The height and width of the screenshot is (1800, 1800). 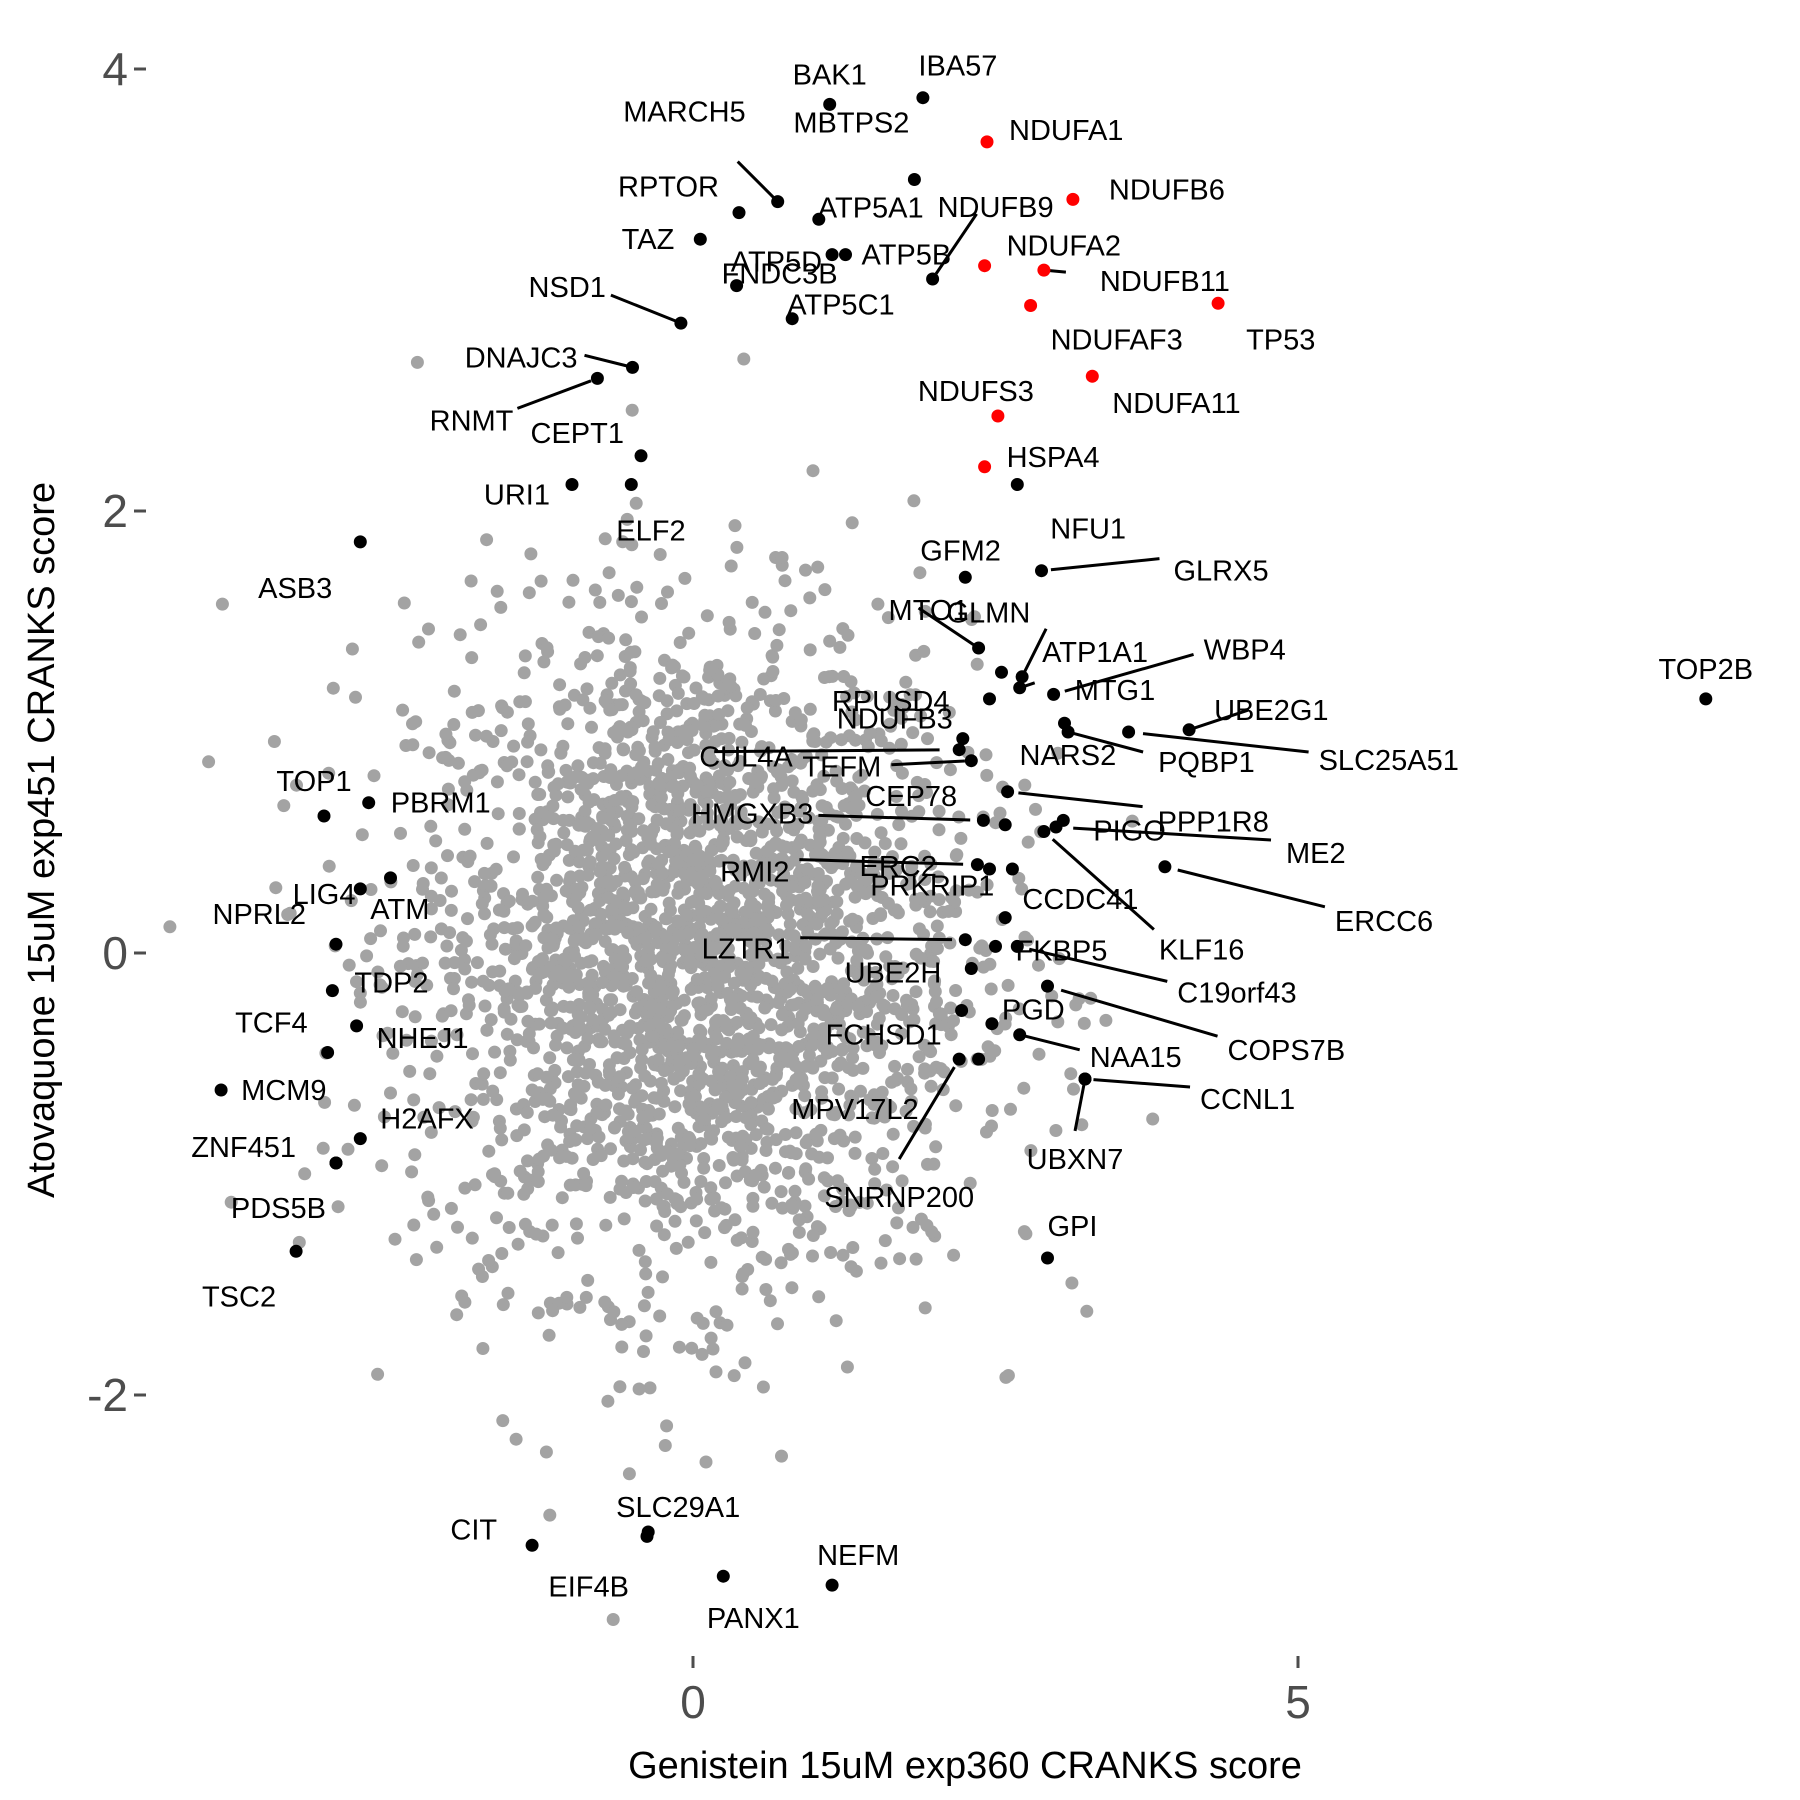 I want to click on gene-label: NSD1, so click(x=567, y=288).